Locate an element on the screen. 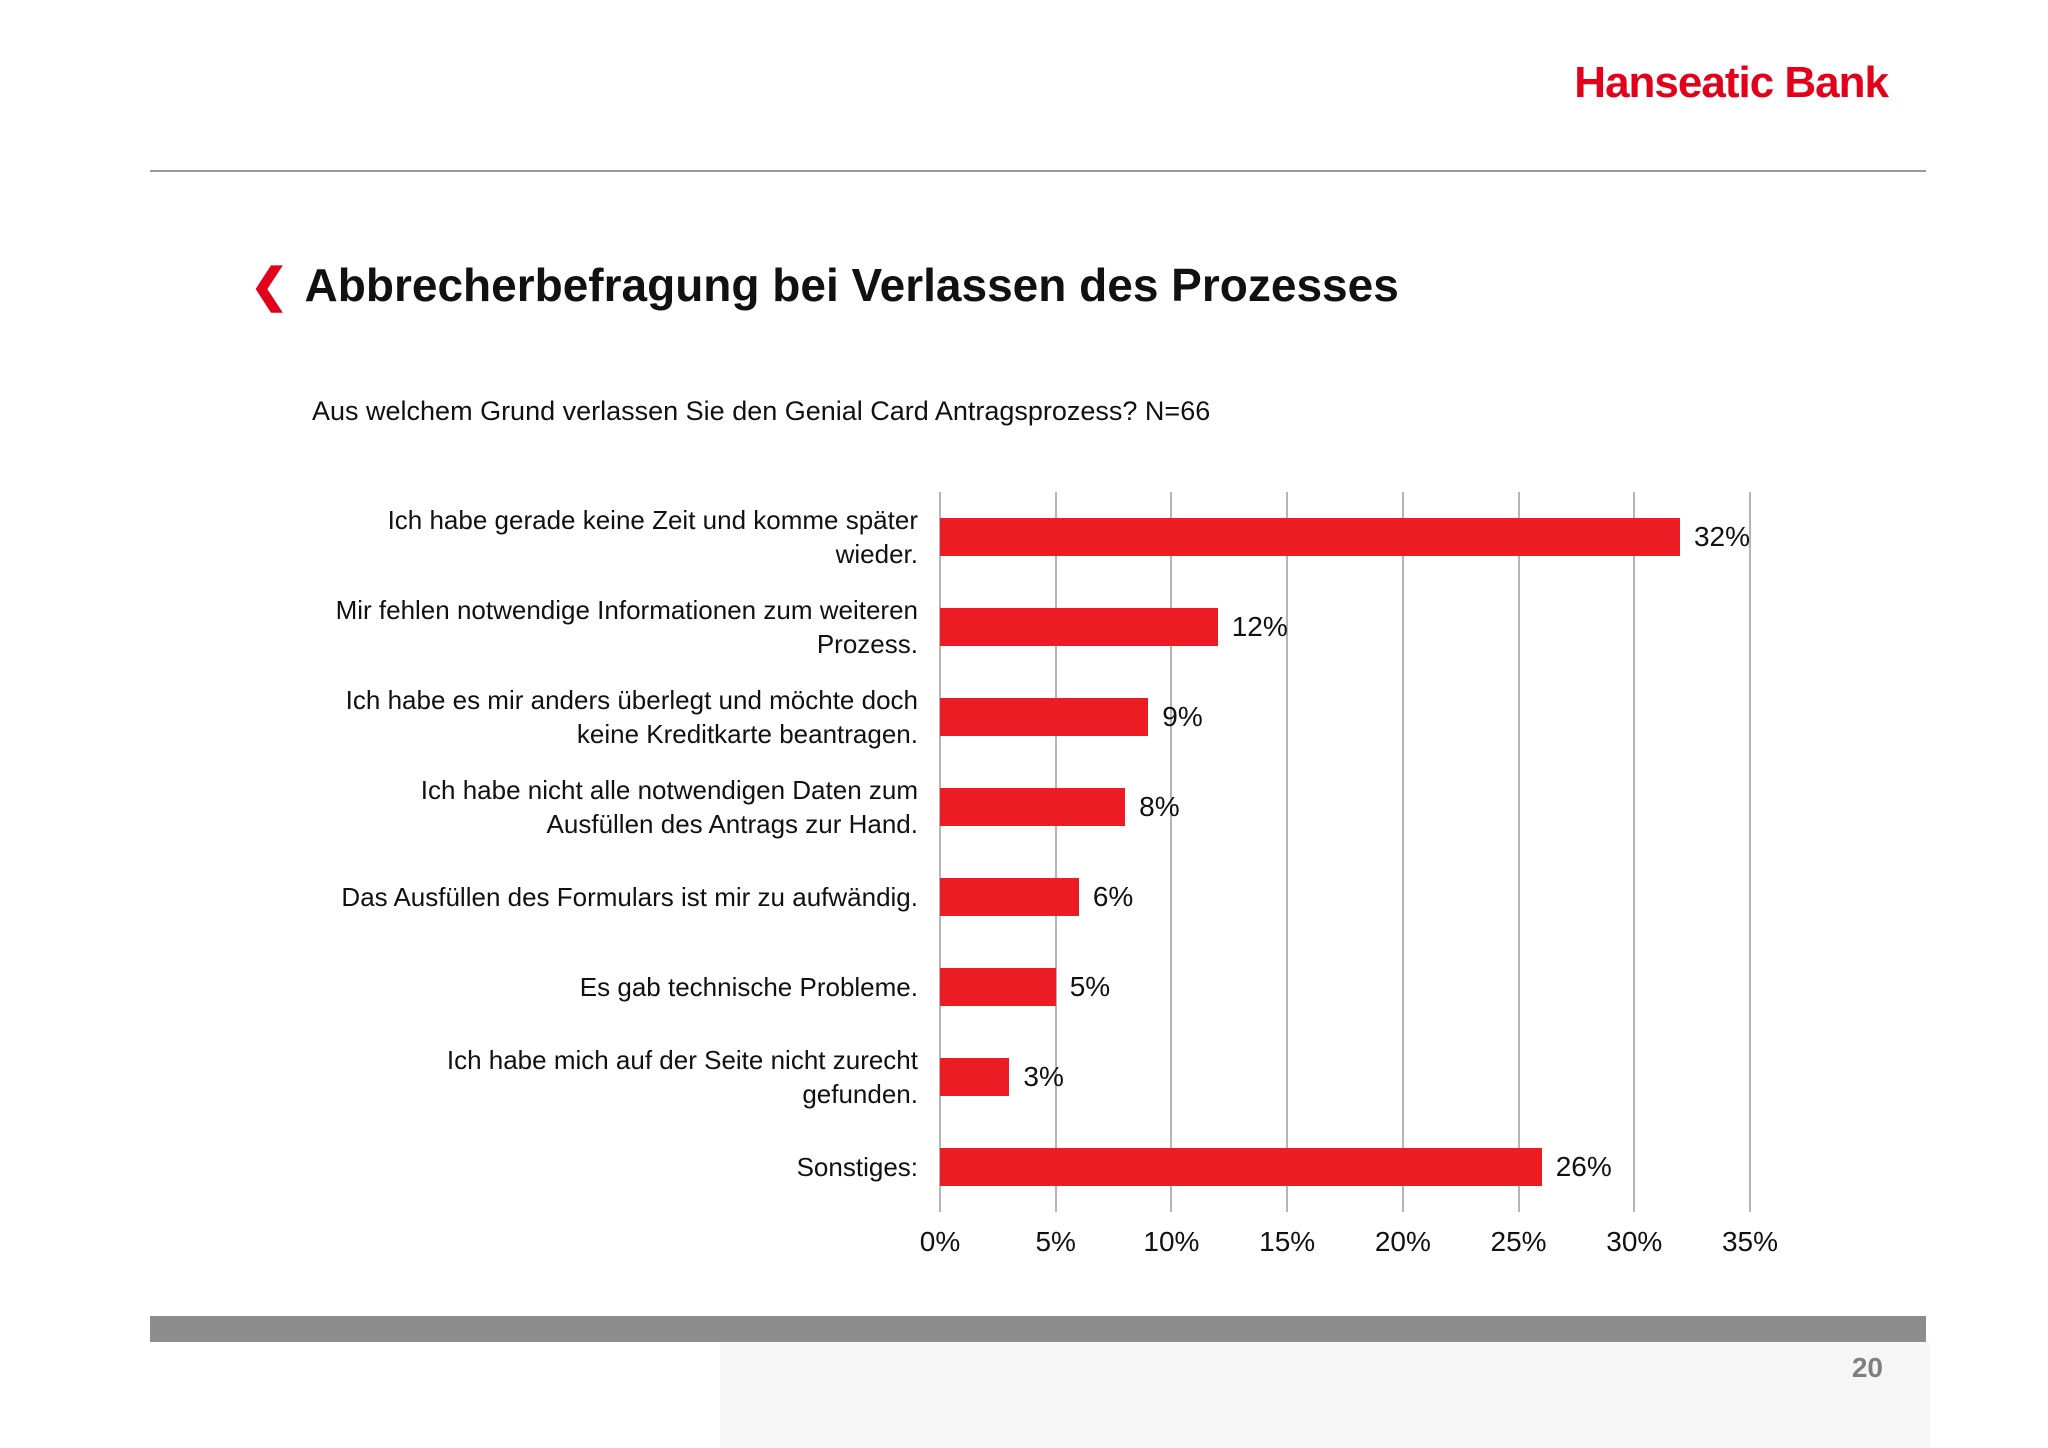  header-divider is located at coordinates (1038, 171).